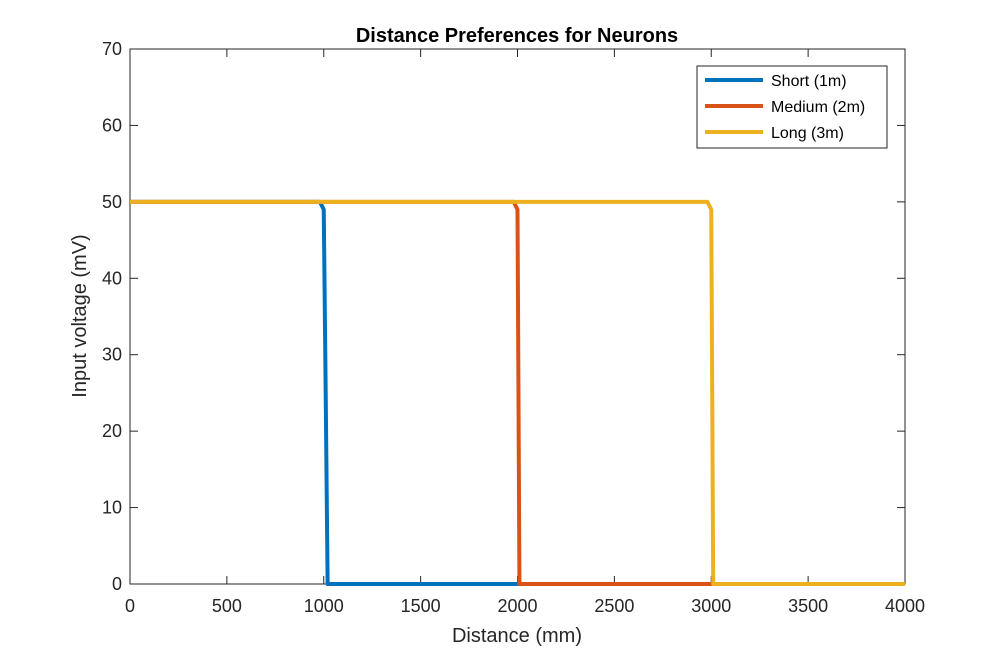  I want to click on y-tick-label: 70, so click(112, 49).